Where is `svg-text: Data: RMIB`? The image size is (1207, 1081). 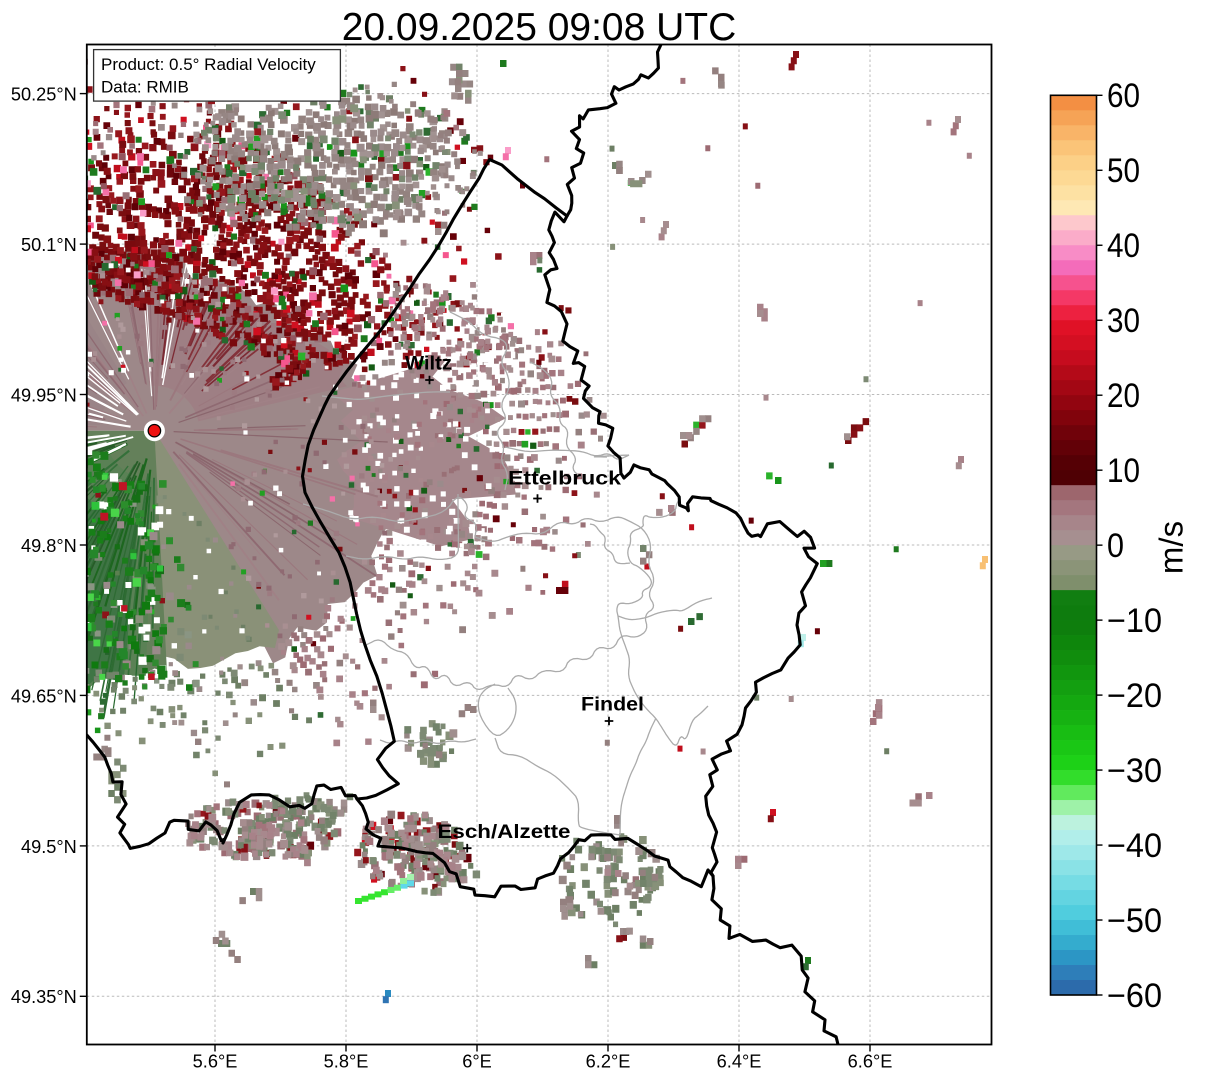 svg-text: Data: RMIB is located at coordinates (145, 87).